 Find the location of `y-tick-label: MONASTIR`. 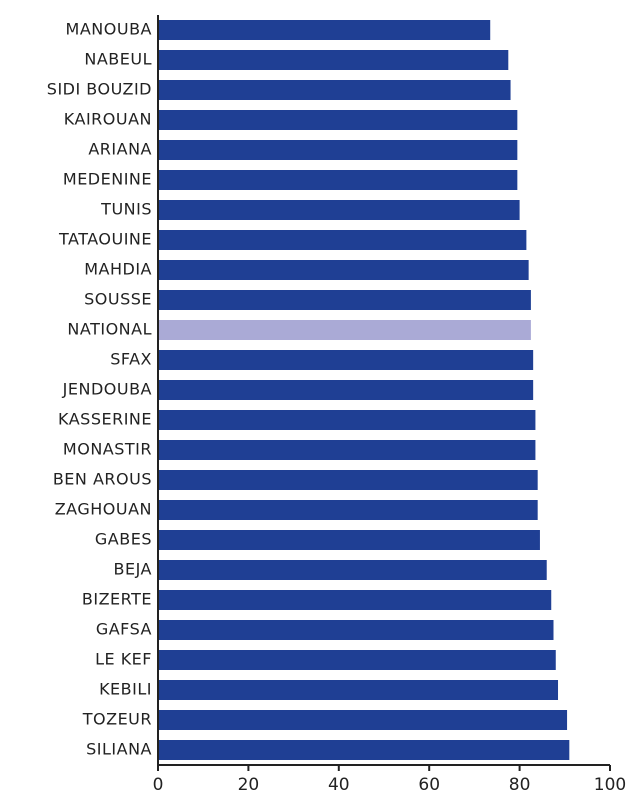

y-tick-label: MONASTIR is located at coordinates (107, 449).